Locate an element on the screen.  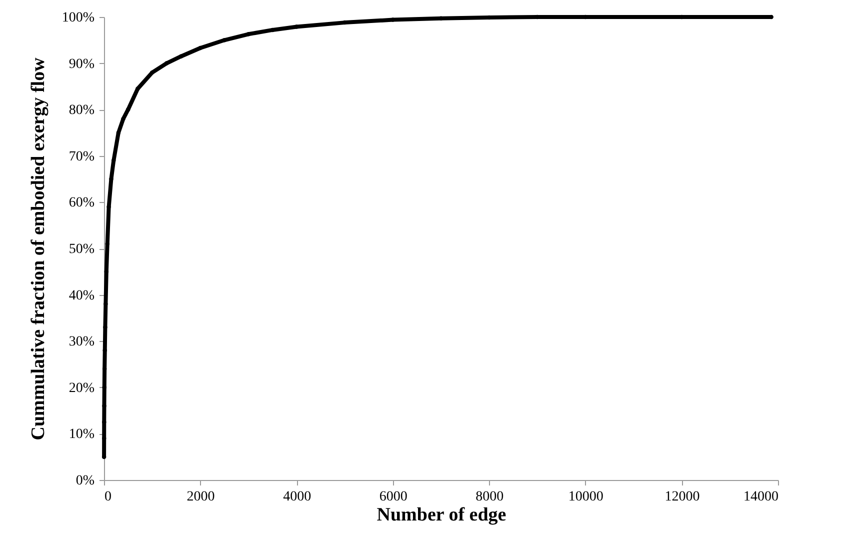
y-tick-label: 60% is located at coordinates (81, 203).